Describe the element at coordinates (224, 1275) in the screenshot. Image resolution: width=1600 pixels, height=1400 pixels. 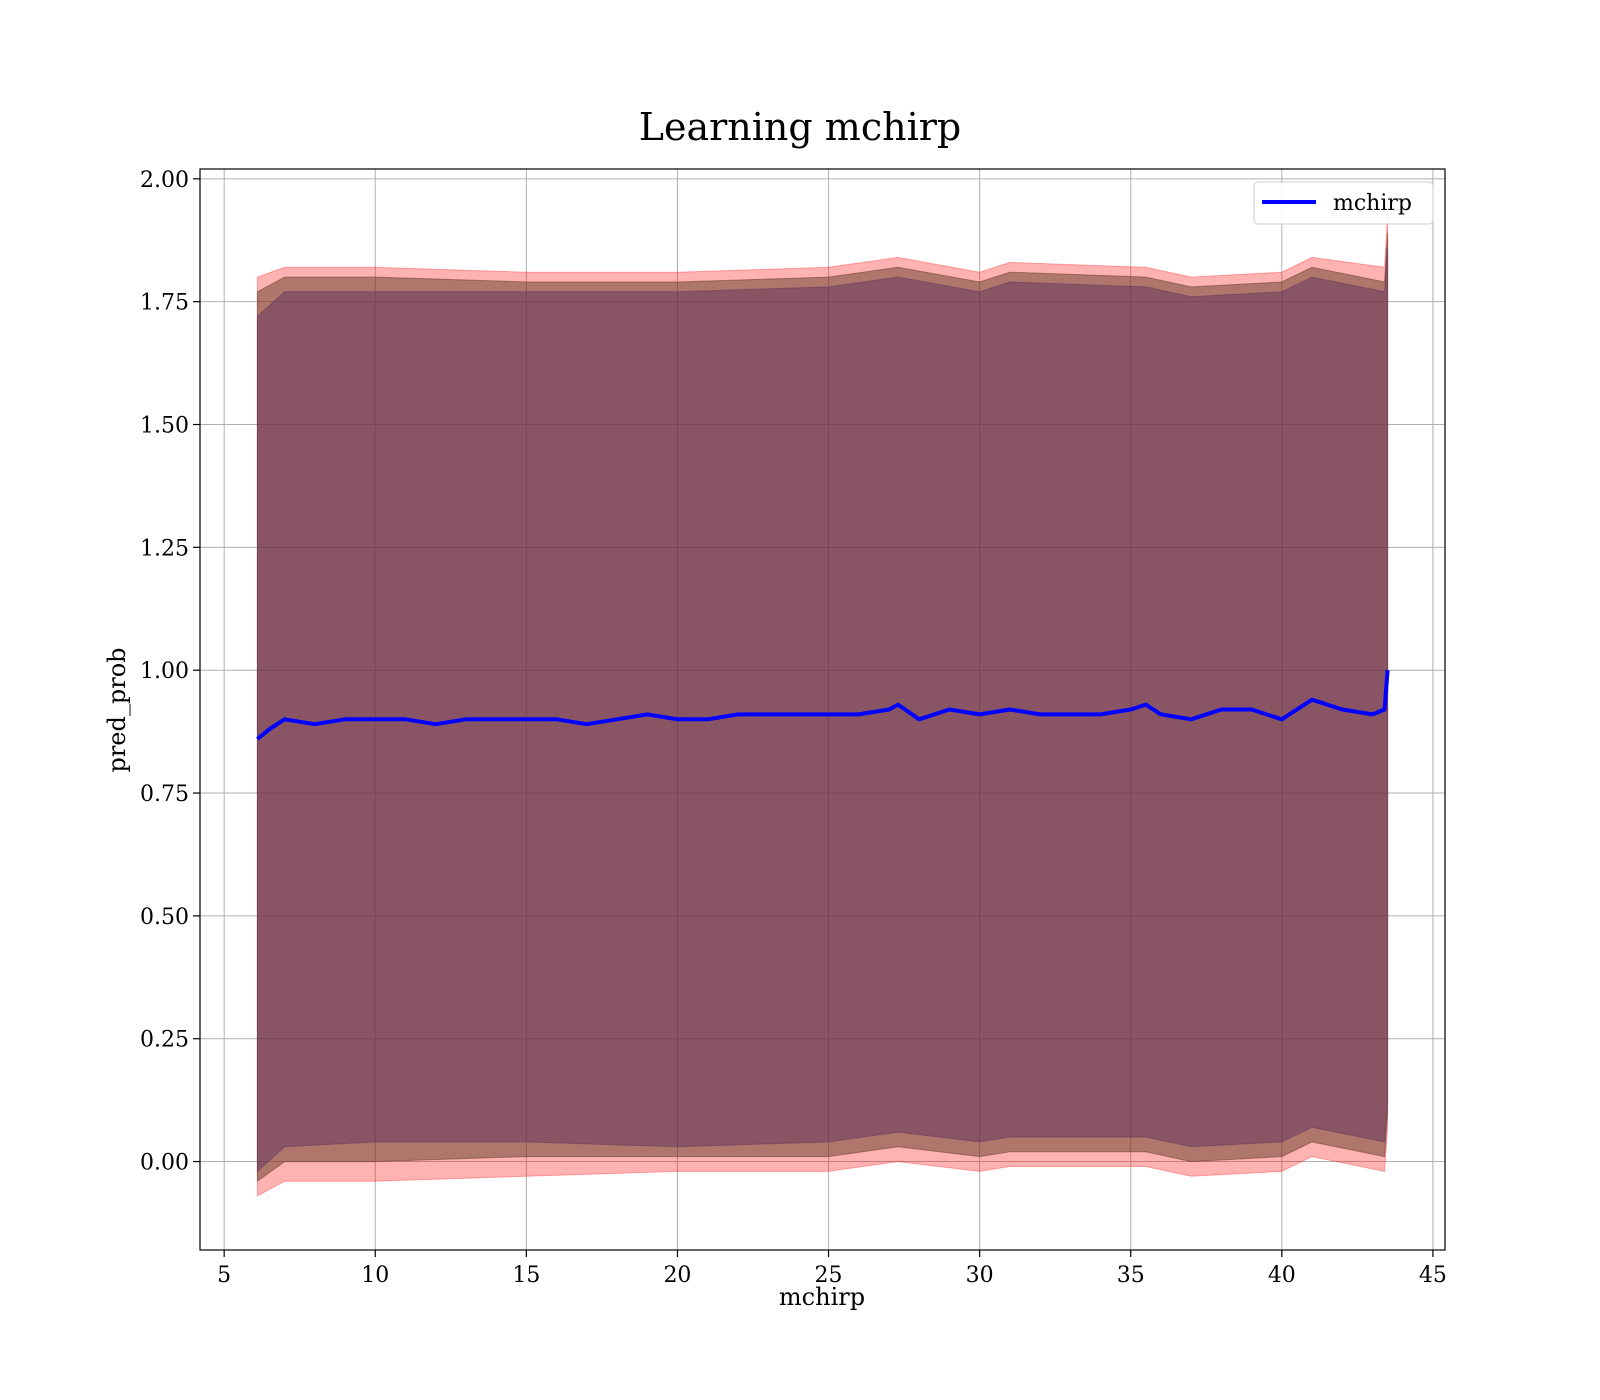
I see `x-tick-label: 5` at that location.